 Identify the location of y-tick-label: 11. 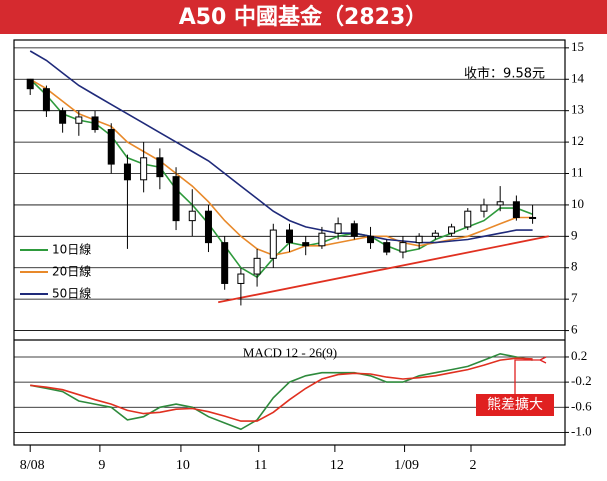
(577, 171).